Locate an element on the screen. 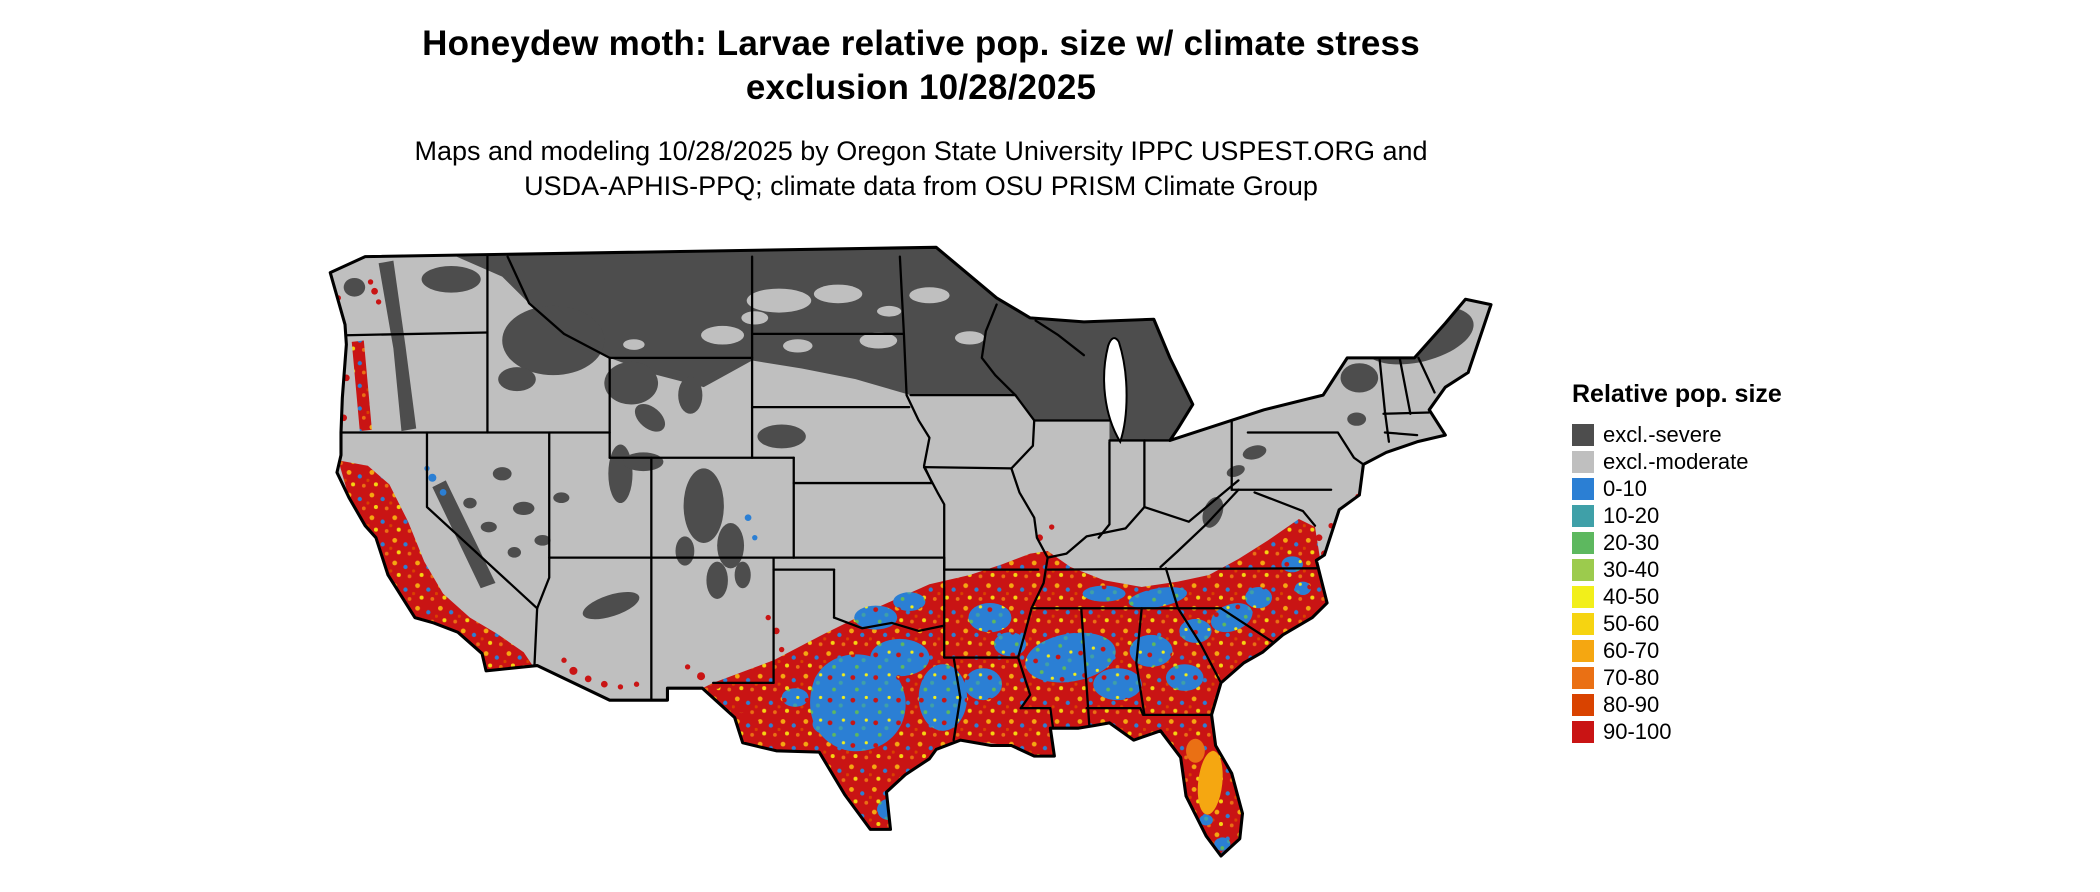 The width and height of the screenshot is (2100, 892). legend-item-label: 60-70 is located at coordinates (1631, 650).